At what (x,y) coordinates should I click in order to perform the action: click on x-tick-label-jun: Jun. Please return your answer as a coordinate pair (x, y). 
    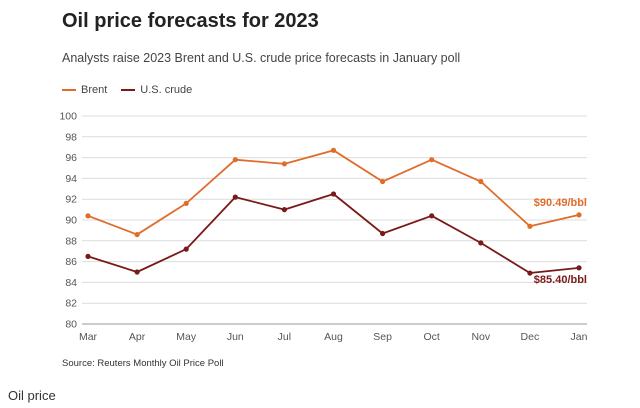
    Looking at the image, I should click on (235, 337).